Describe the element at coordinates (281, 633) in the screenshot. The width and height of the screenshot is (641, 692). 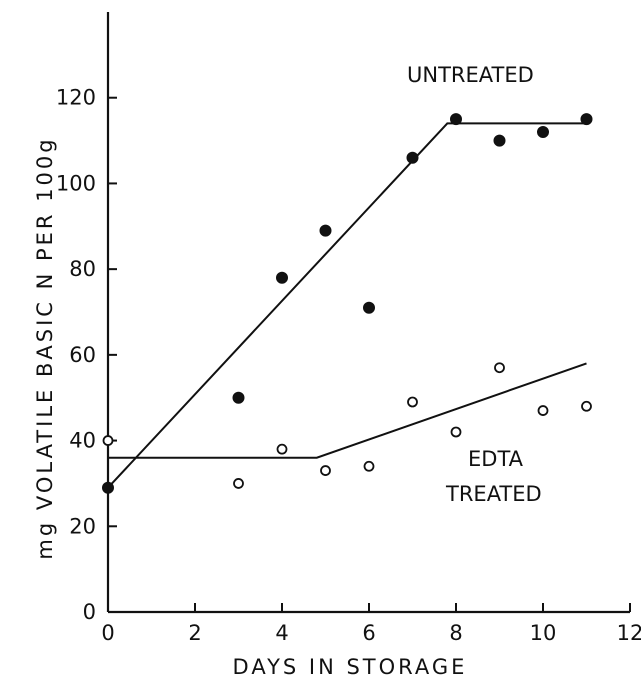
I see `x-tick-label: 4` at that location.